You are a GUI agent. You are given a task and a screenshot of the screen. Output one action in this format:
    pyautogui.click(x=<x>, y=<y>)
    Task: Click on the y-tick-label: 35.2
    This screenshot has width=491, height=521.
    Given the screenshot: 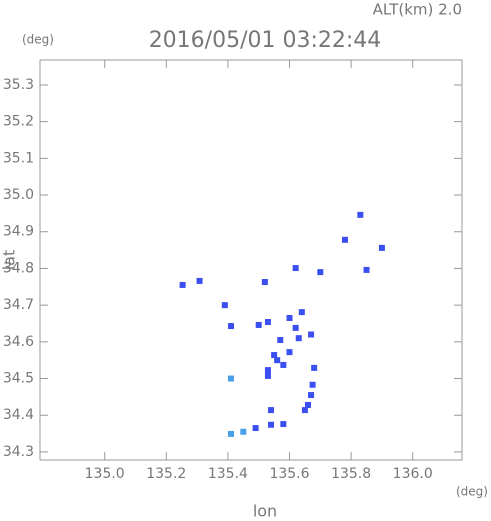 What is the action you would take?
    pyautogui.click(x=18, y=122)
    